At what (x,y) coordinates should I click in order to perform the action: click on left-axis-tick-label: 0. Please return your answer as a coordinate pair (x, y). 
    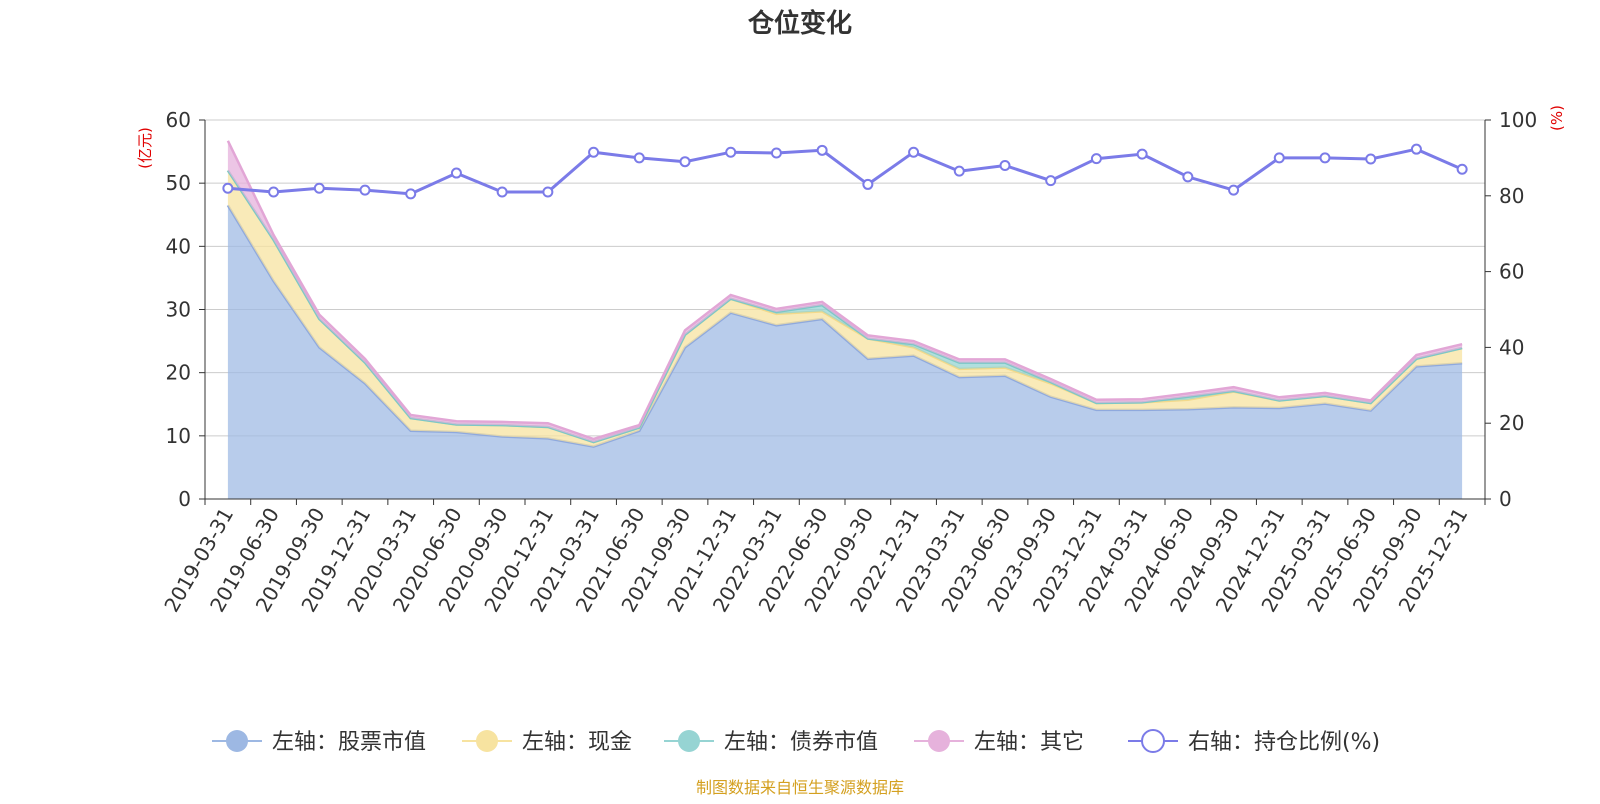
    Looking at the image, I should click on (184, 499).